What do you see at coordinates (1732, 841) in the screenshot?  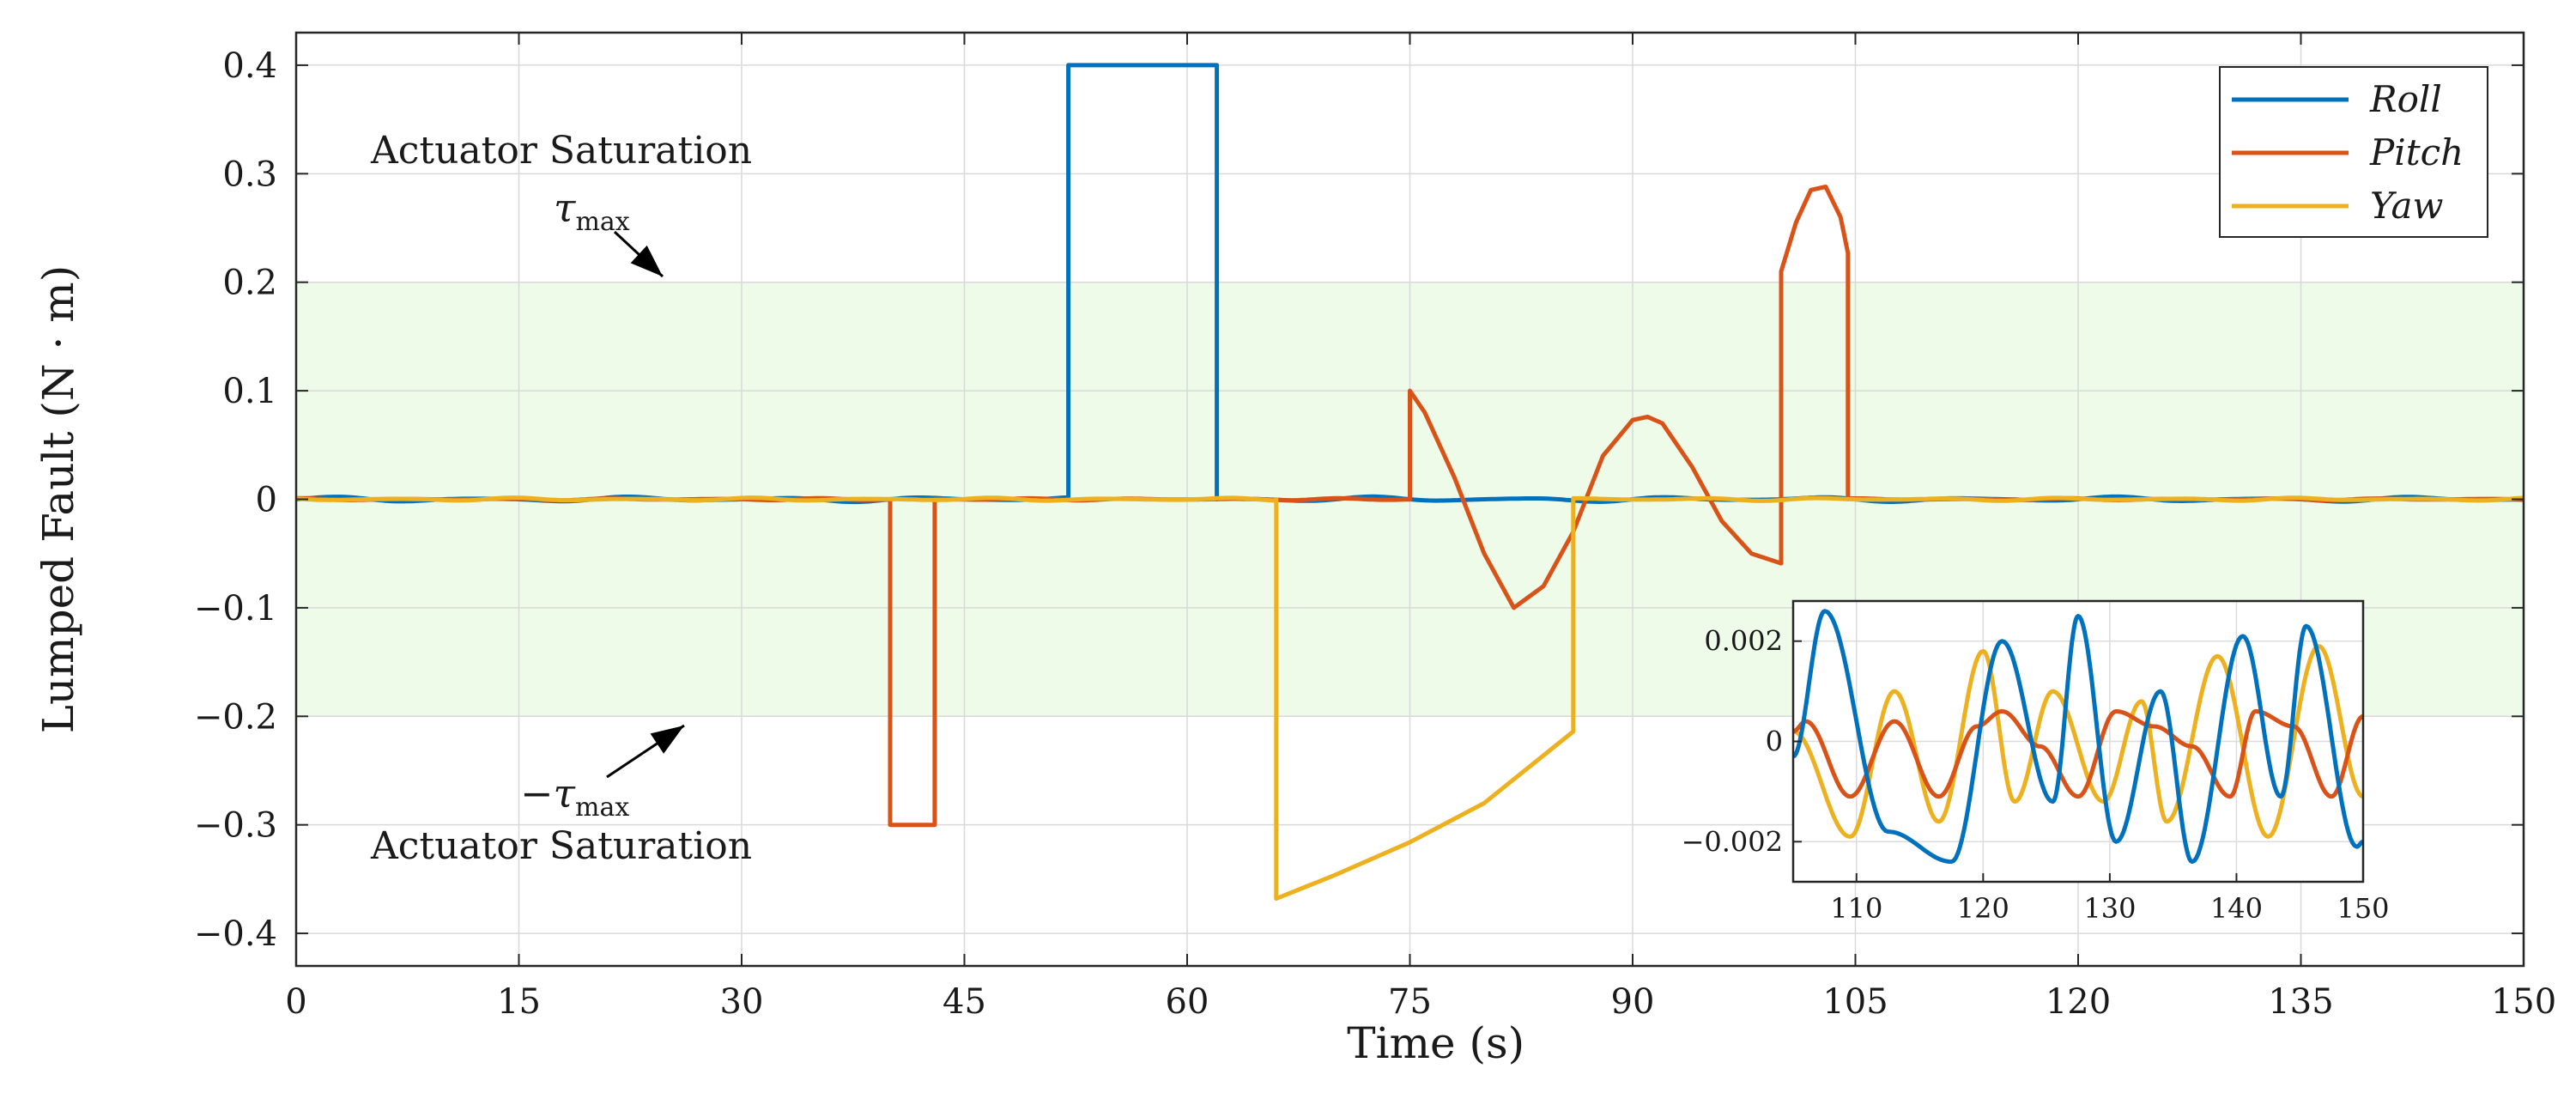 I see `inset-y-tick-label: −0.002` at bounding box center [1732, 841].